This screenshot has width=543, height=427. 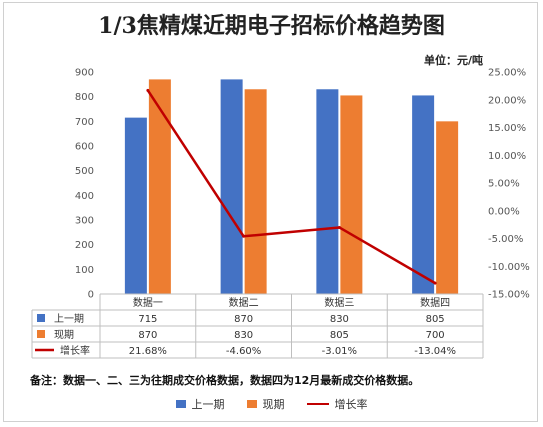 I want to click on y-right-tick-label: 15.00%, so click(x=507, y=128).